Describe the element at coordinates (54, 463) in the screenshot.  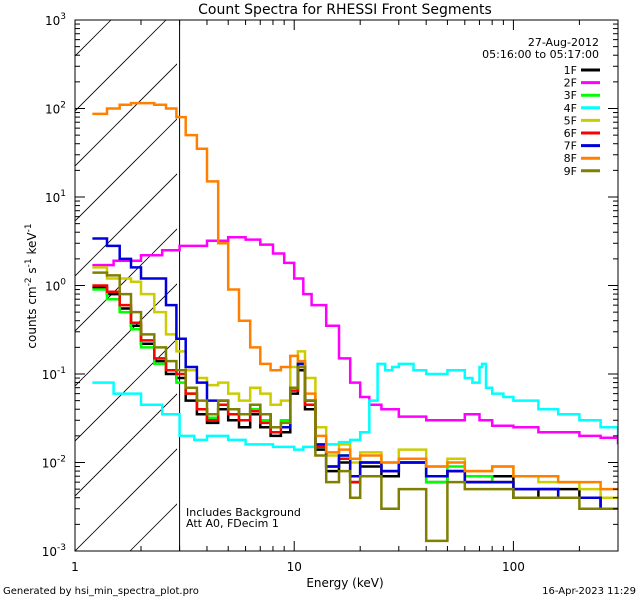
I see `y-tick-label: 10⁻²` at that location.